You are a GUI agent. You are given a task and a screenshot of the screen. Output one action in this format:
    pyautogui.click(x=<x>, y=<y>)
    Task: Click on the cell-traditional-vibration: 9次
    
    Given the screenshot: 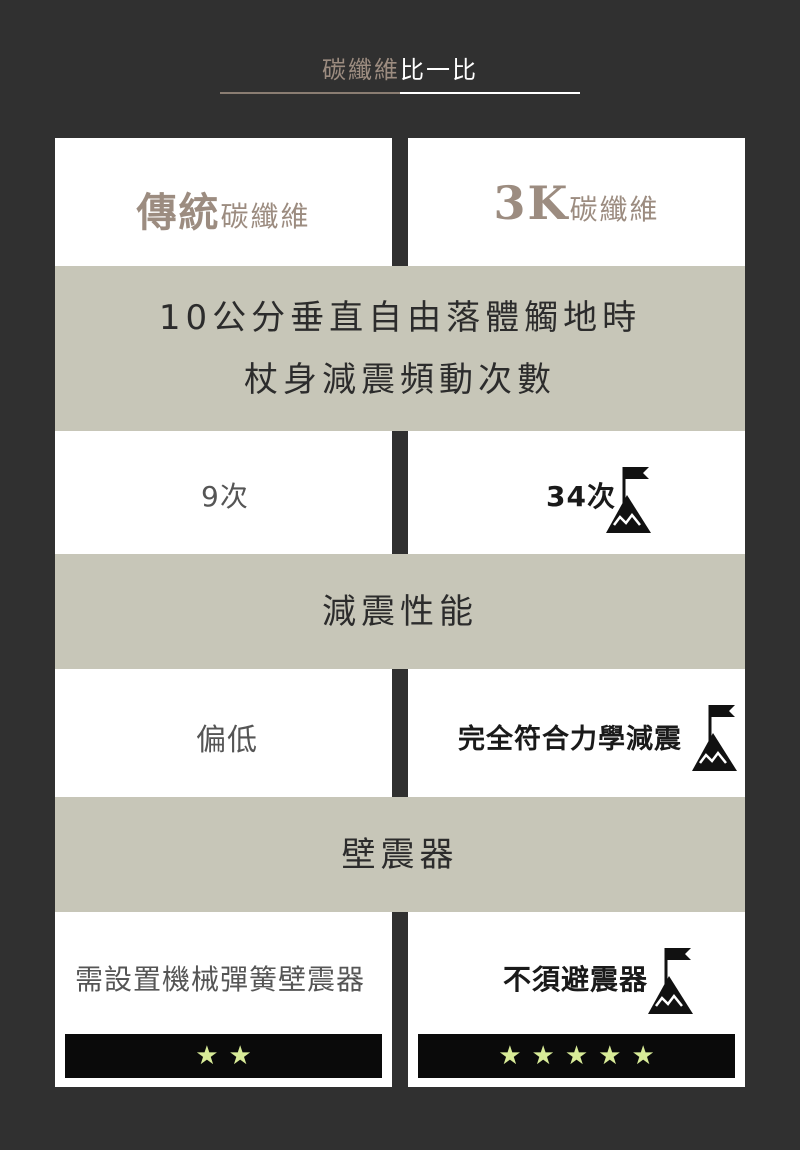 What is the action you would take?
    pyautogui.click(x=223, y=492)
    